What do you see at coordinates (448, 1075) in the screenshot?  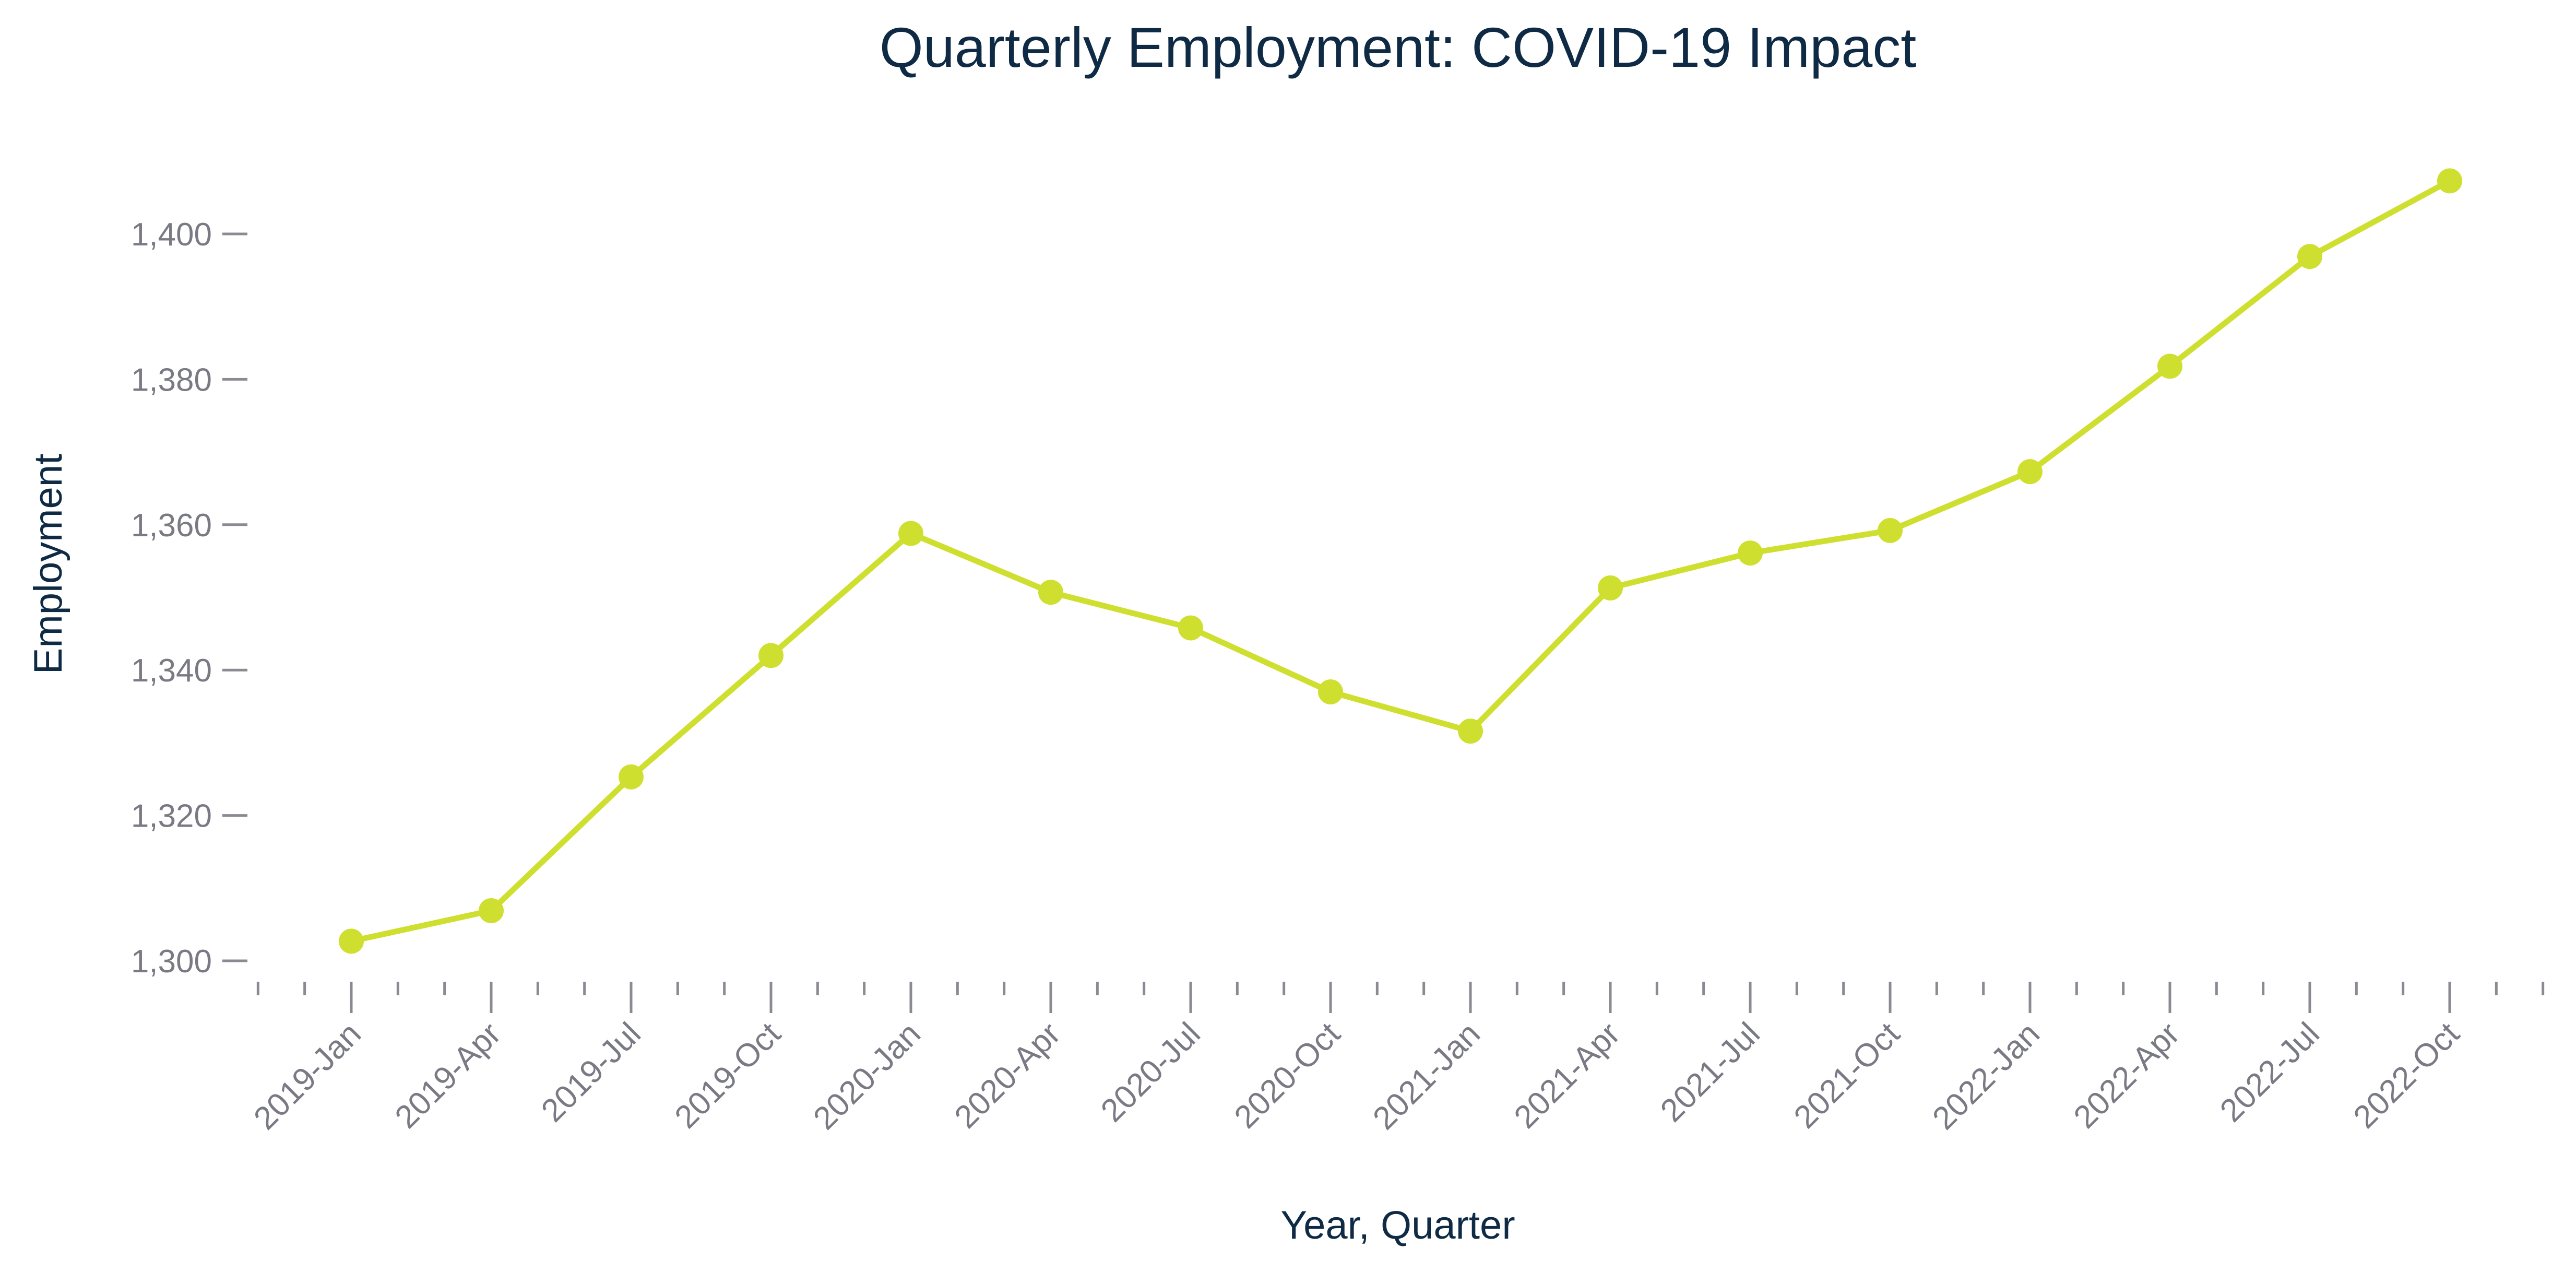 I see `x-tick-label: 2019-Apr` at bounding box center [448, 1075].